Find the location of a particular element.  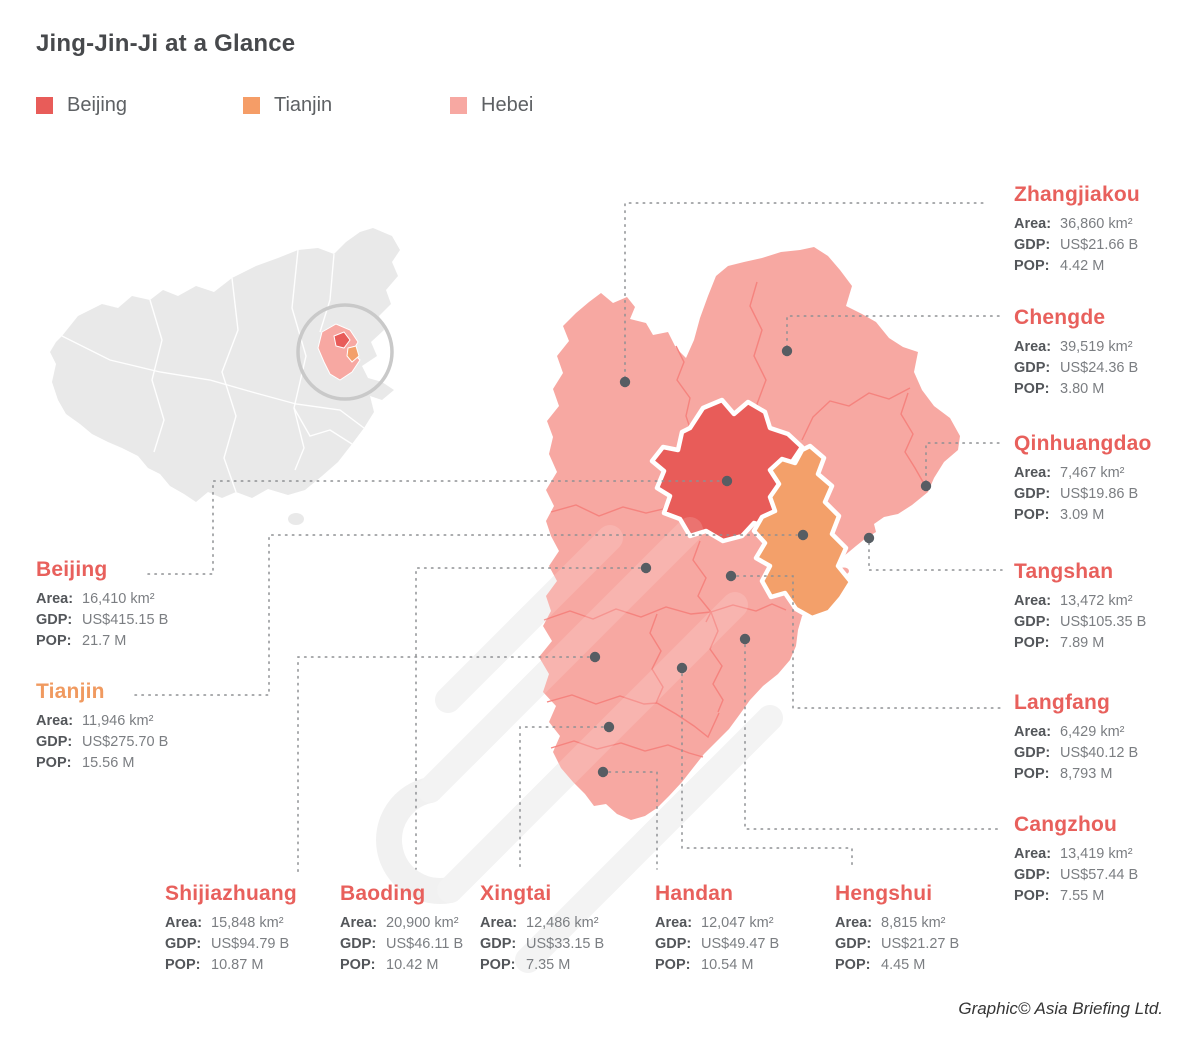

leader-cangzhou is located at coordinates (873, 737).